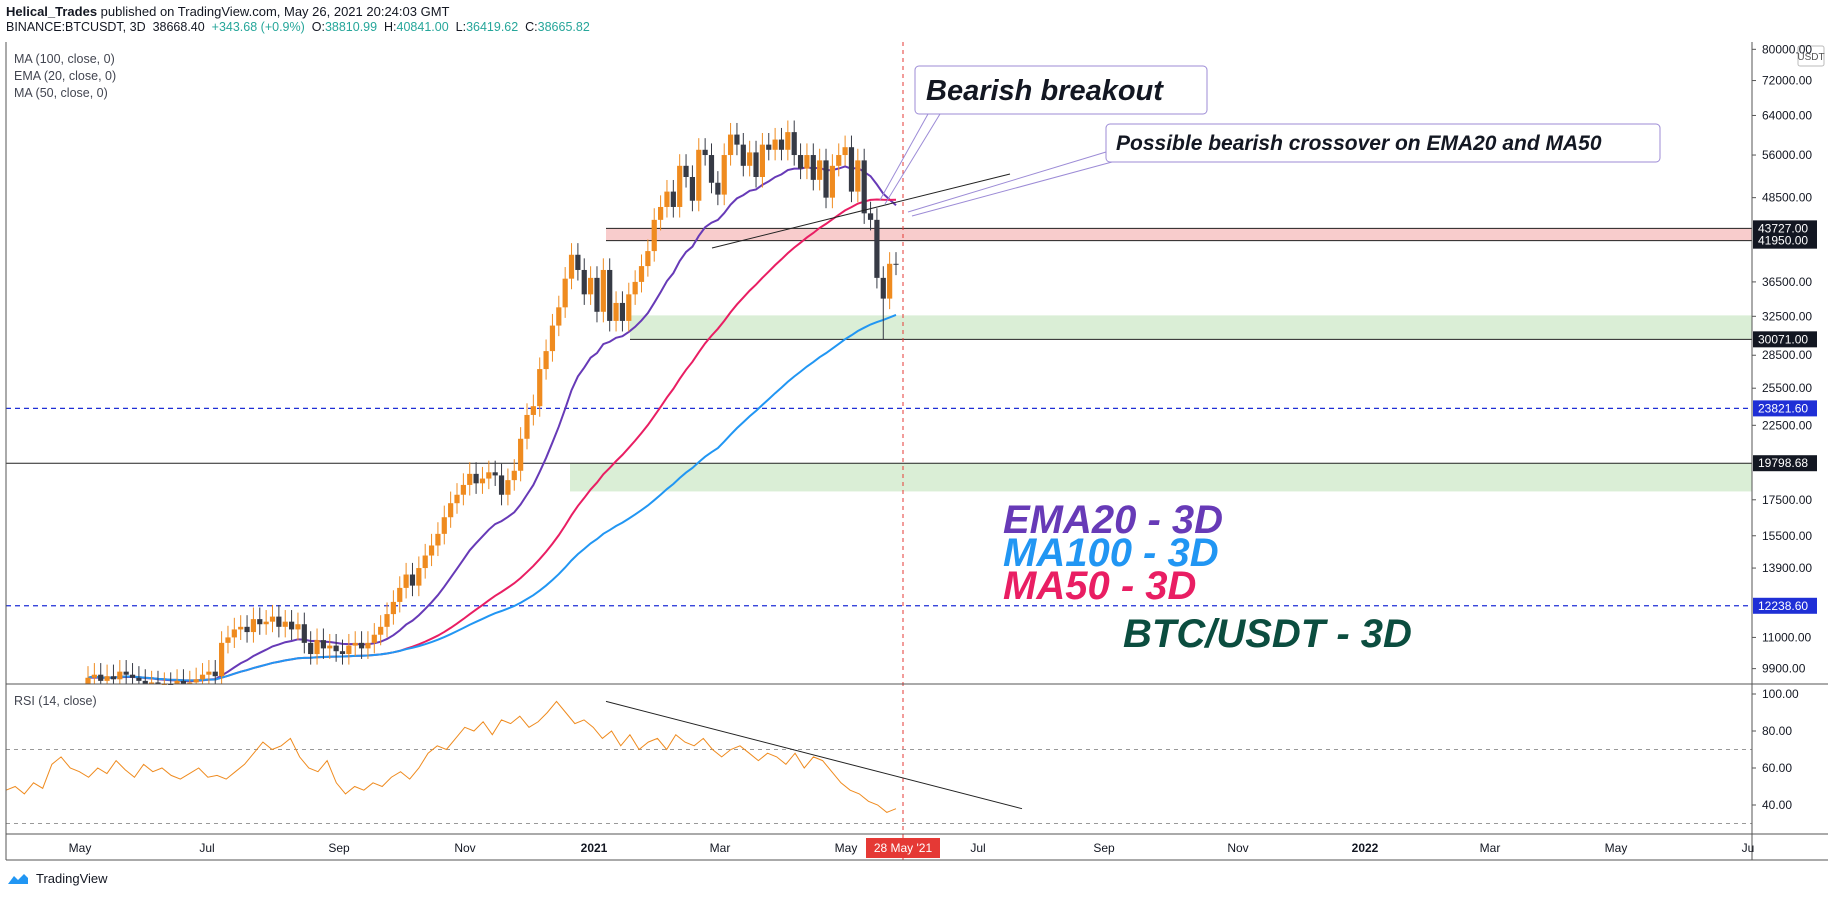 This screenshot has width=1828, height=899. What do you see at coordinates (1787, 500) in the screenshot?
I see `price-tick-label: 17500.00` at bounding box center [1787, 500].